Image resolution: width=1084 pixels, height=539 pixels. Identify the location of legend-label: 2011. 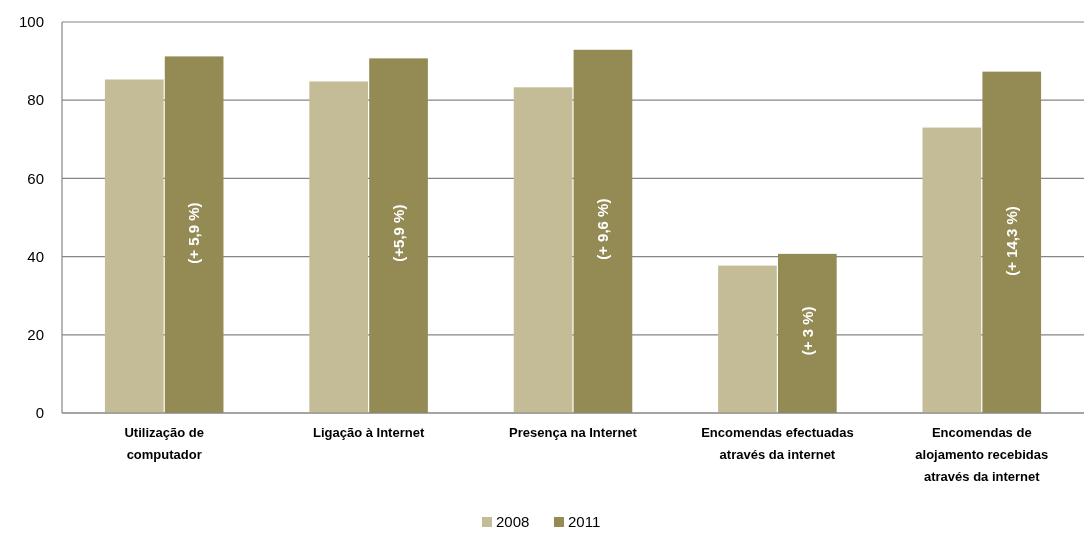
(584, 522).